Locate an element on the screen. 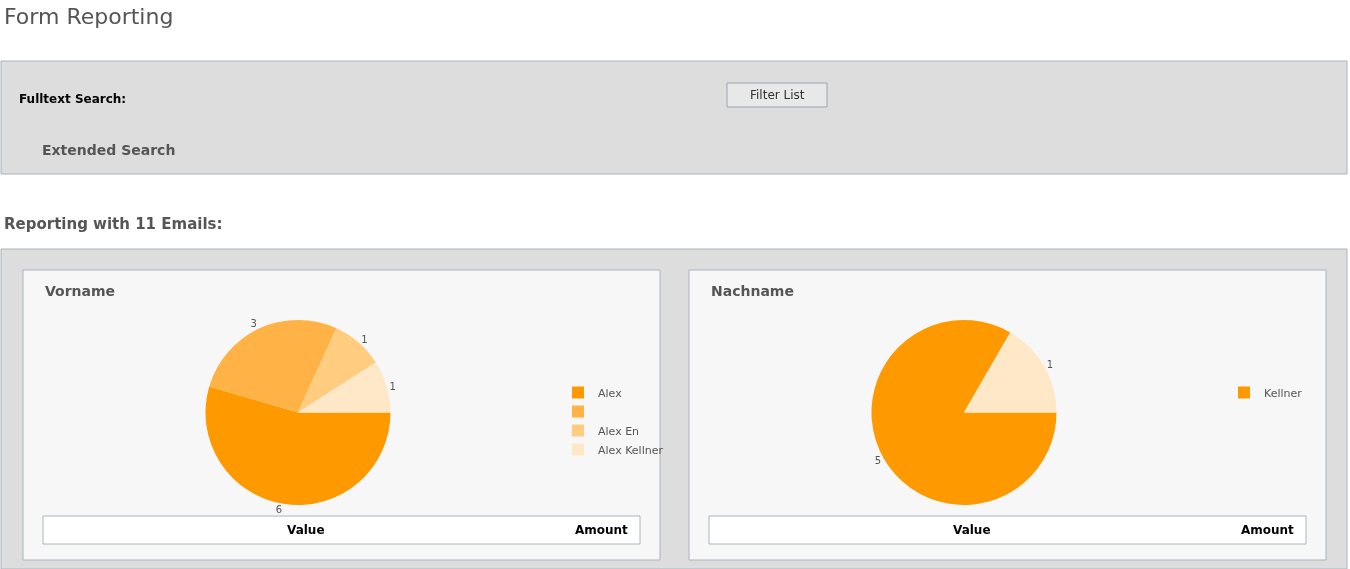  text: Fulltext Search: is located at coordinates (73, 99).